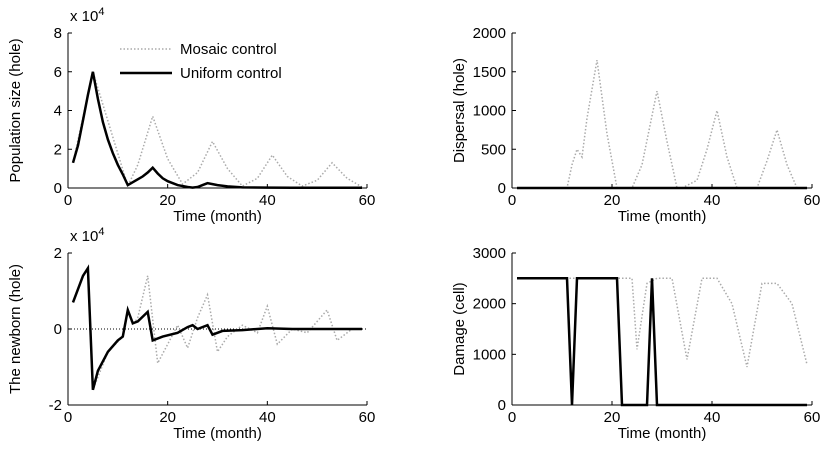 The height and width of the screenshot is (455, 828). I want to click on y-tick-label: 1500, so click(489, 72).